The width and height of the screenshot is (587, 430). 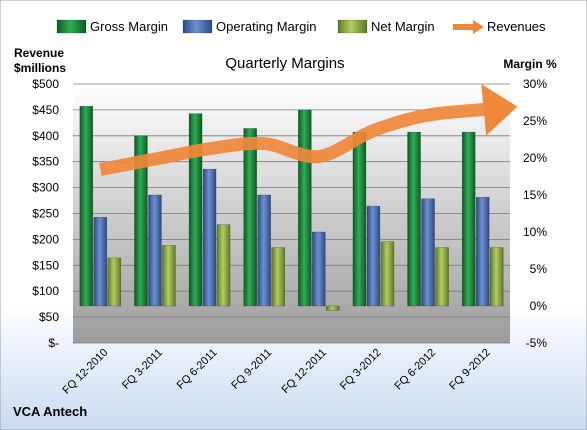 I want to click on legend-label: Gross Margin, so click(x=129, y=26).